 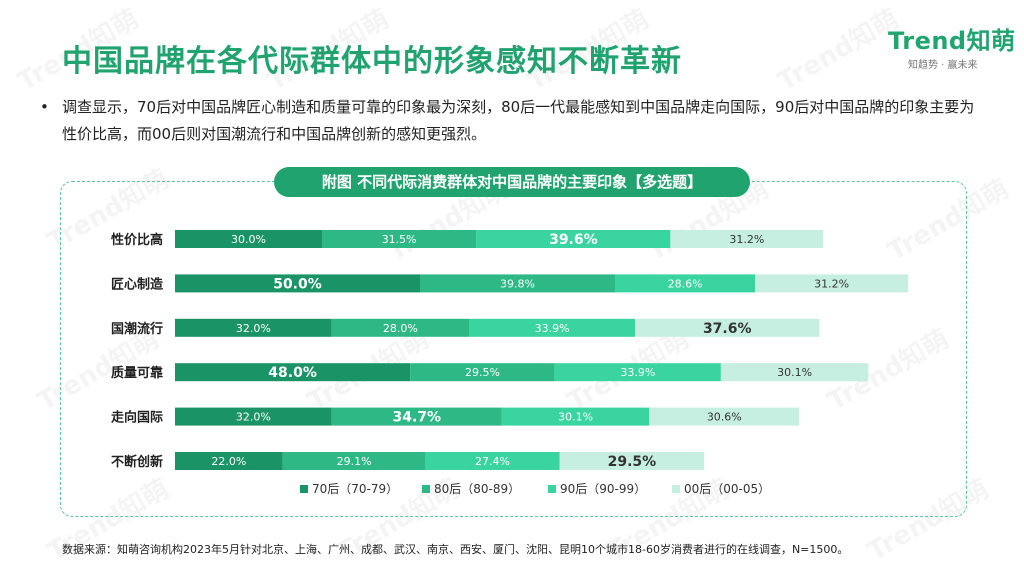 I want to click on data-label: 22.0%, so click(x=228, y=461).